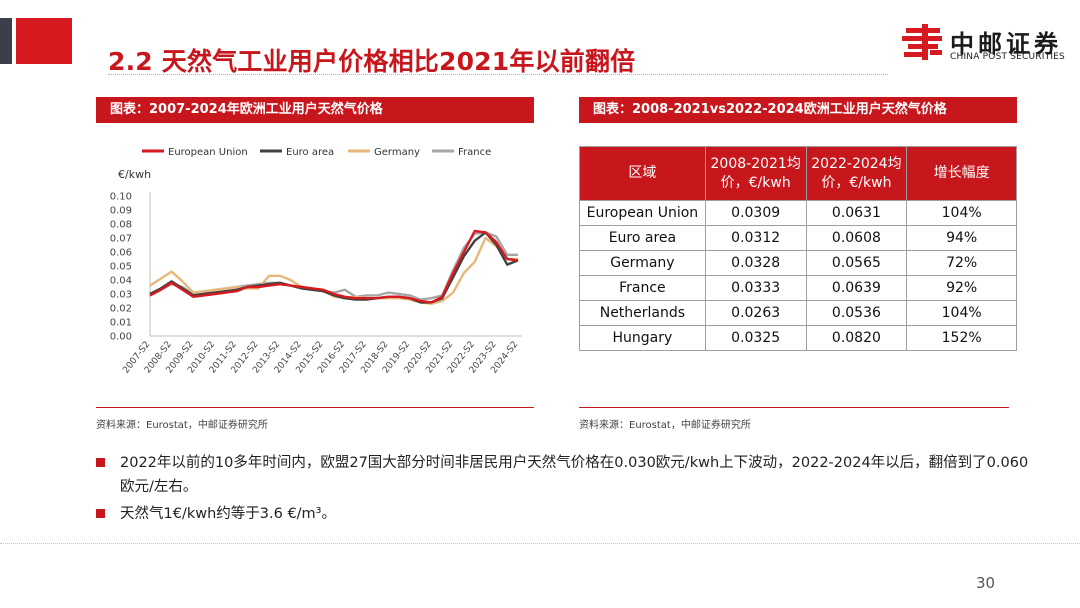 This screenshot has width=1080, height=608. Describe the element at coordinates (474, 152) in the screenshot. I see `legend-label: France` at that location.